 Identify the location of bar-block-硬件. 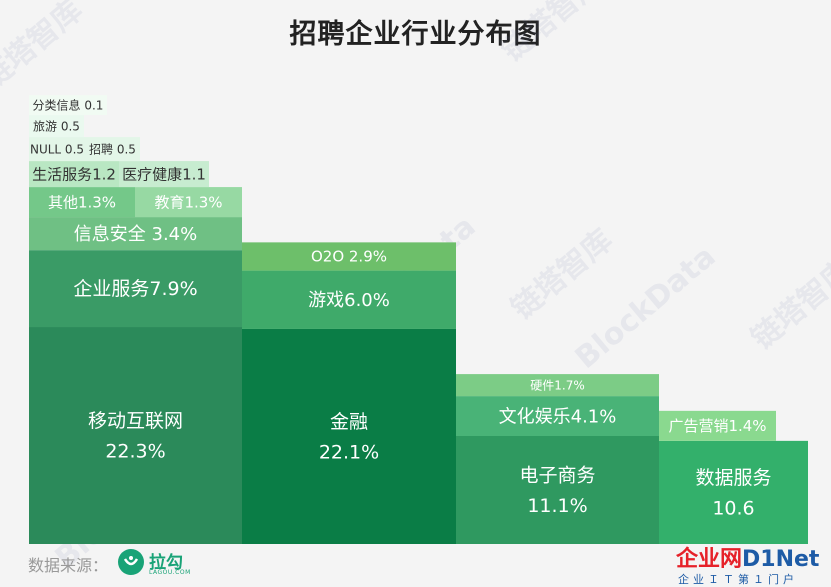
(557, 385).